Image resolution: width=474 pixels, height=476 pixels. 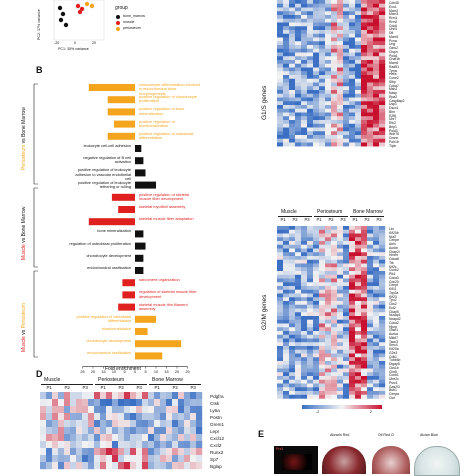 What do you see at coordinates (103, 387) in the screenshot?
I see `column-sub-3: P1` at bounding box center [103, 387].